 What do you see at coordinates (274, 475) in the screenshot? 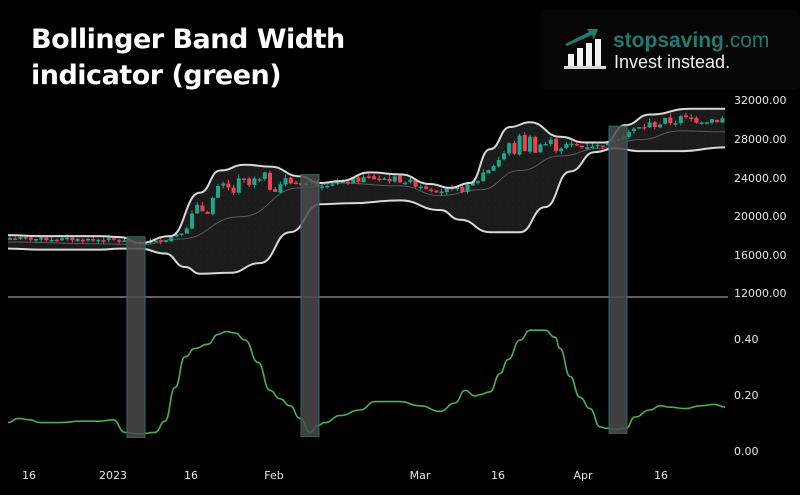
I see `time-tick-label: Feb` at bounding box center [274, 475].